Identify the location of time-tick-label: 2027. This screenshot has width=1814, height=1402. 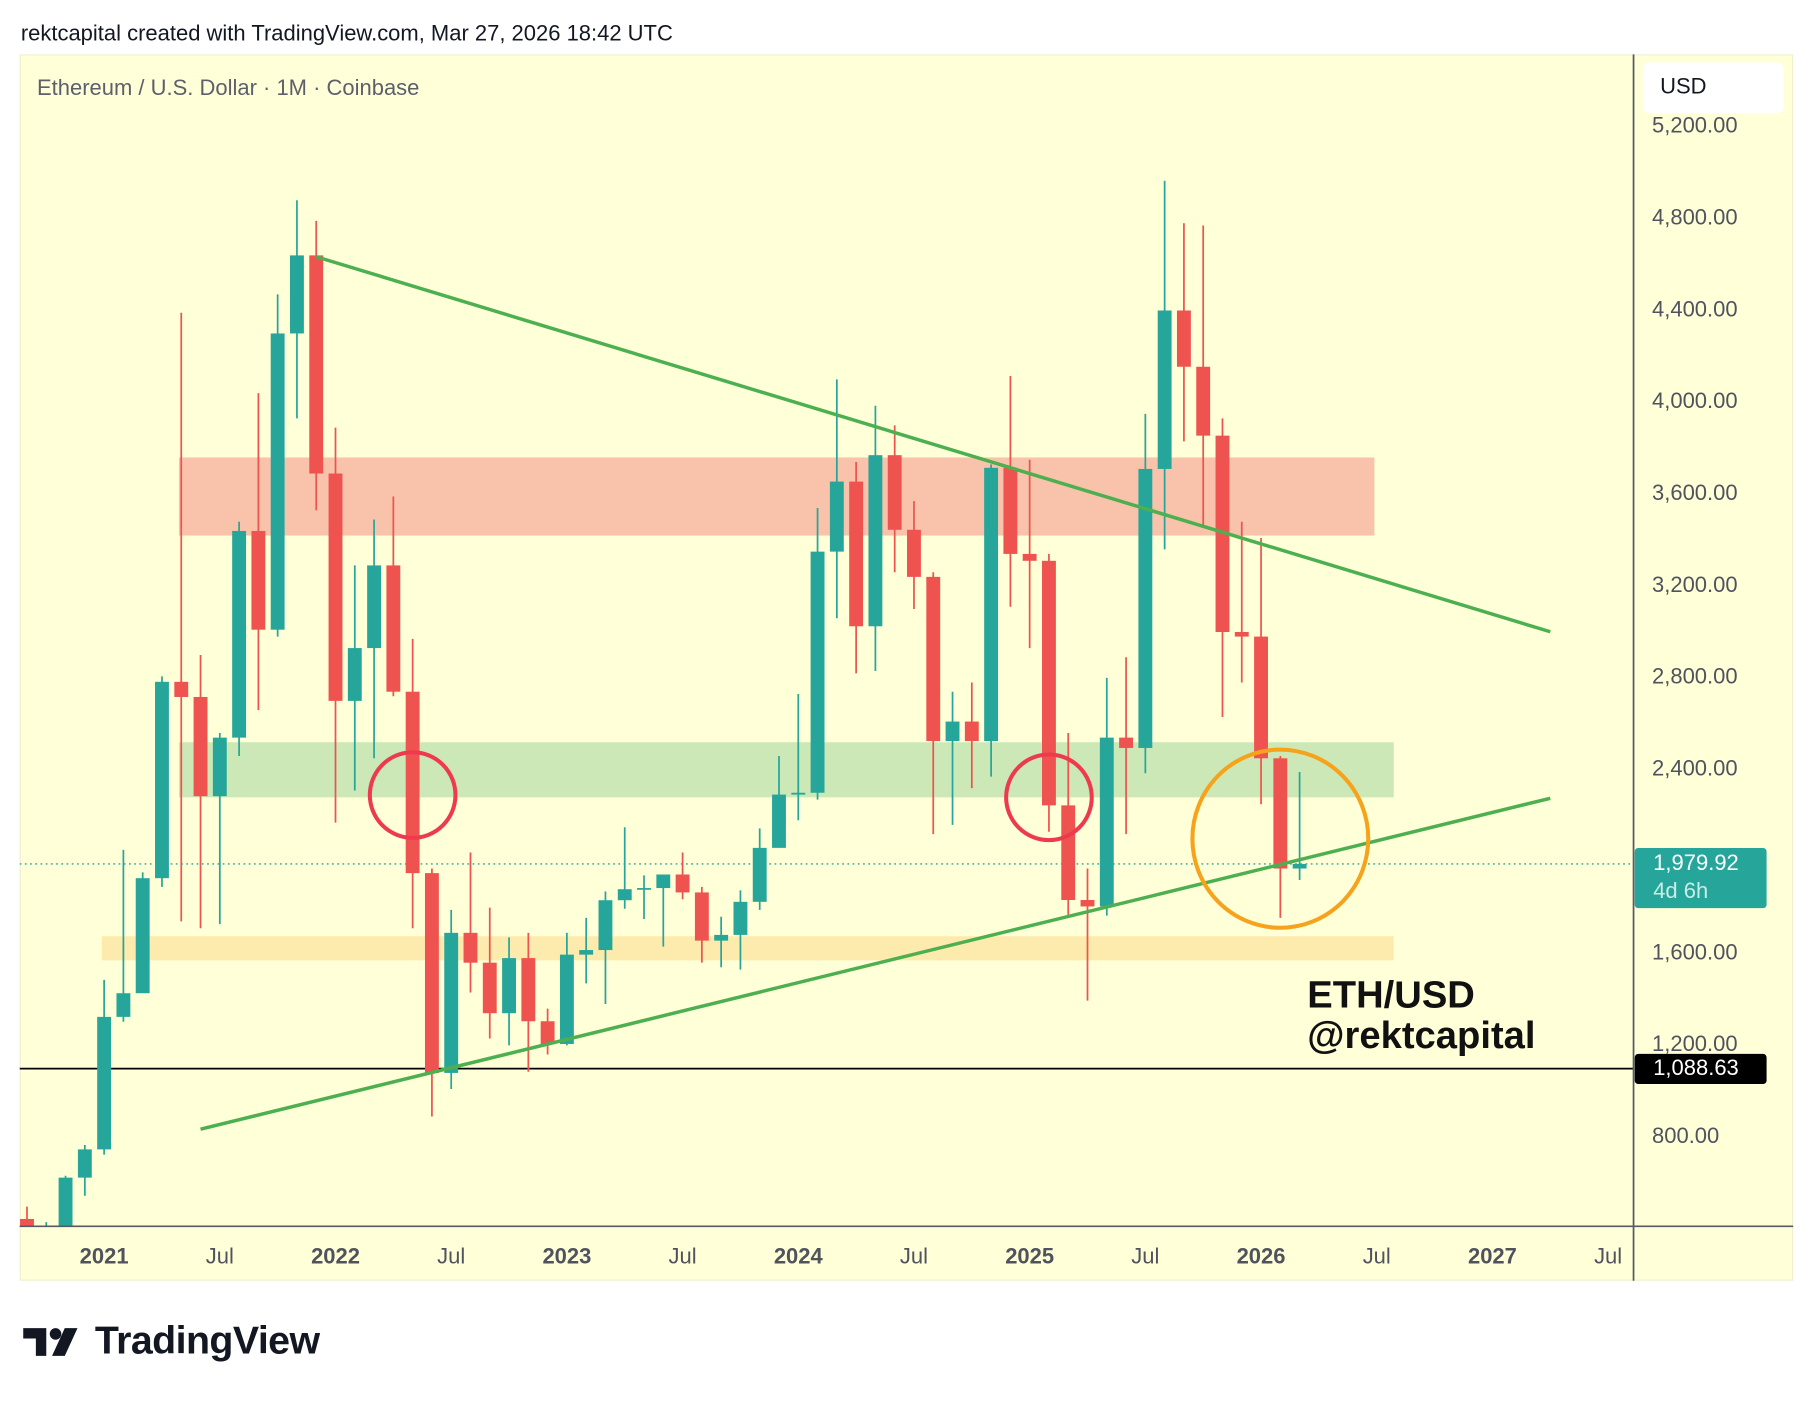
(1492, 1255).